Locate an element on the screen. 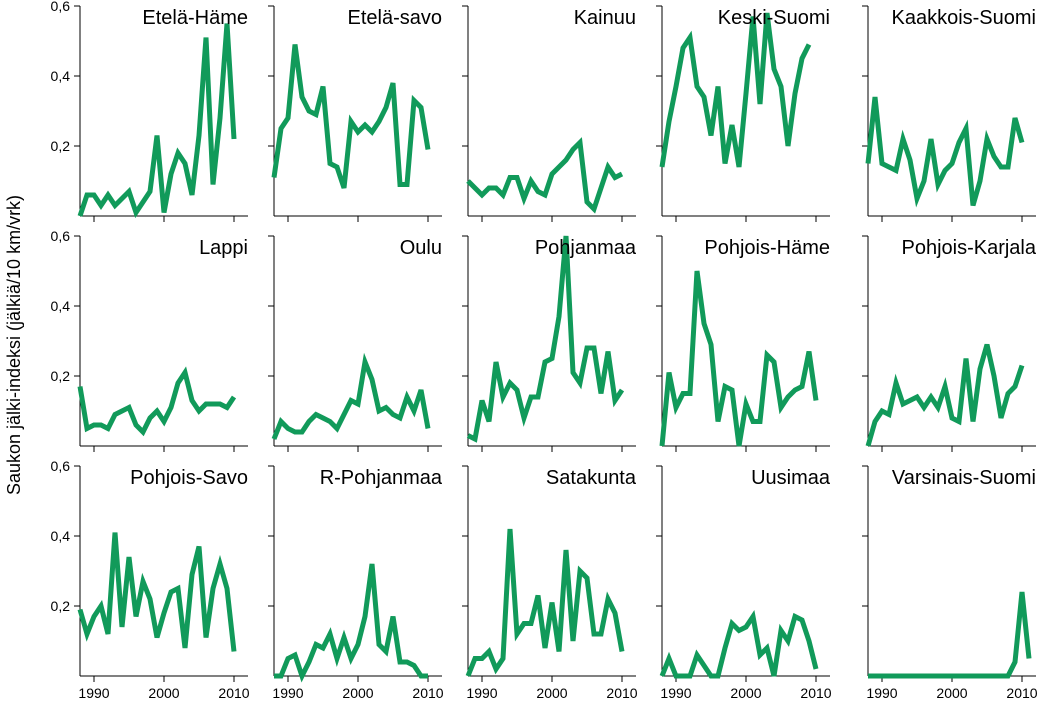 Image resolution: width=1049 pixels, height=705 pixels. panel-title: Kainuu is located at coordinates (605, 18).